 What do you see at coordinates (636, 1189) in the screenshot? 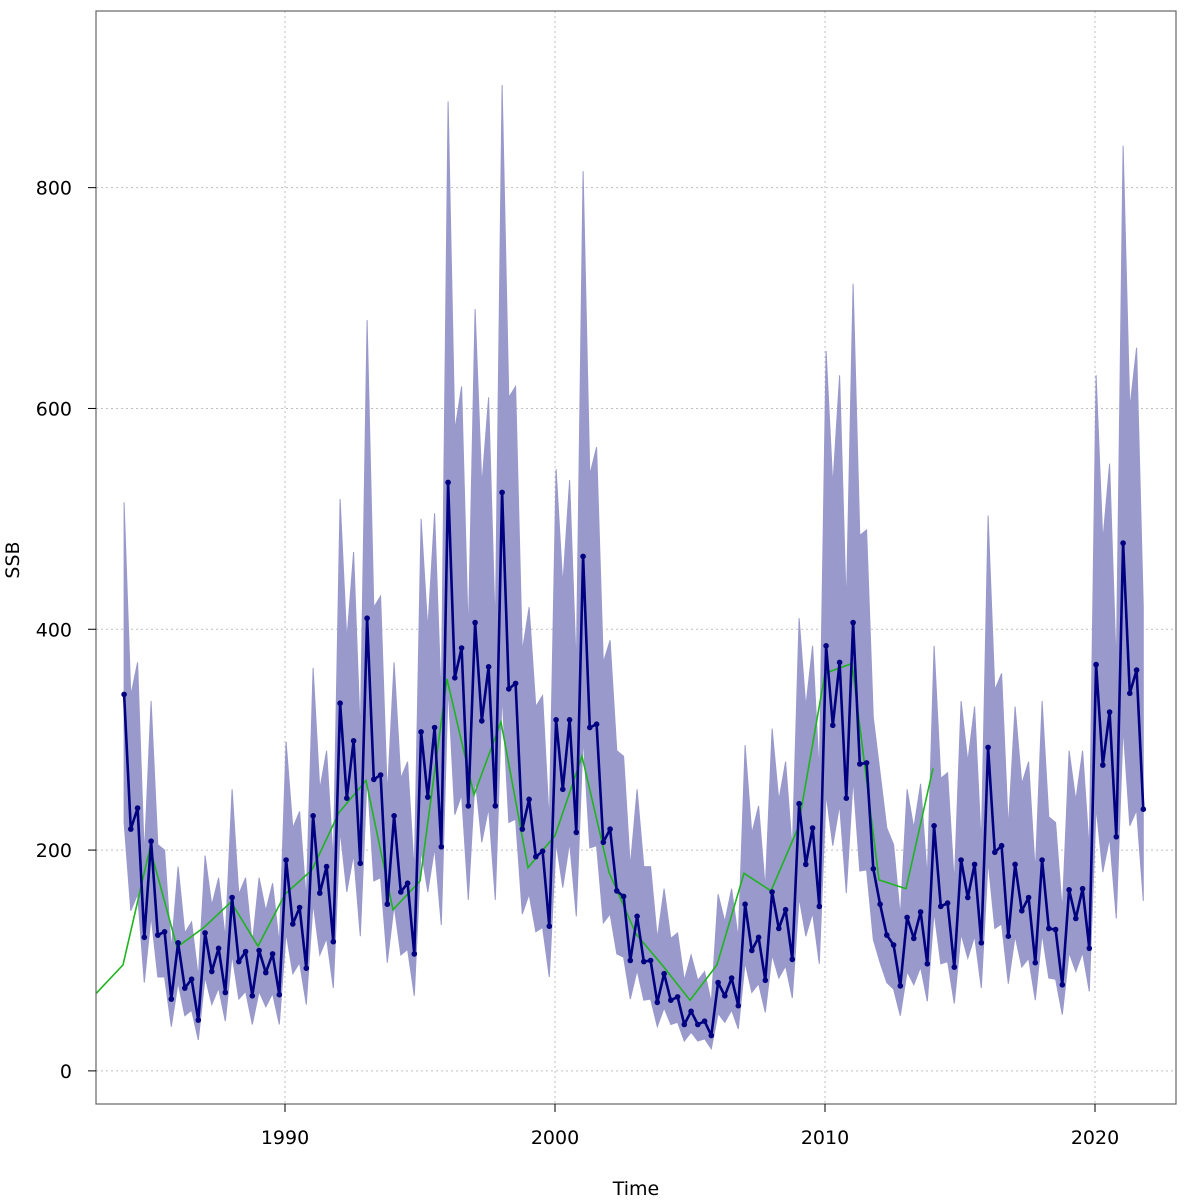
I see `x-axis-label: Time` at bounding box center [636, 1189].